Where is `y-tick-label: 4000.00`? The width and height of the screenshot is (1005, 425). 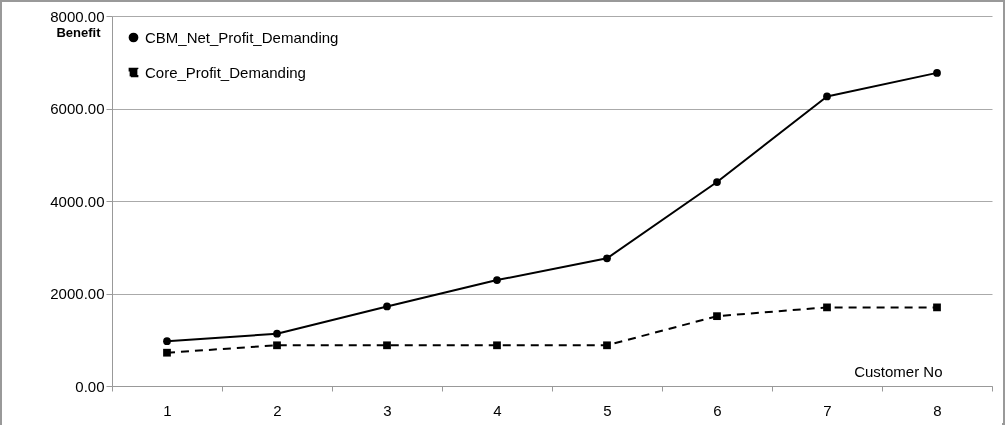
y-tick-label: 4000.00 is located at coordinates (77, 201).